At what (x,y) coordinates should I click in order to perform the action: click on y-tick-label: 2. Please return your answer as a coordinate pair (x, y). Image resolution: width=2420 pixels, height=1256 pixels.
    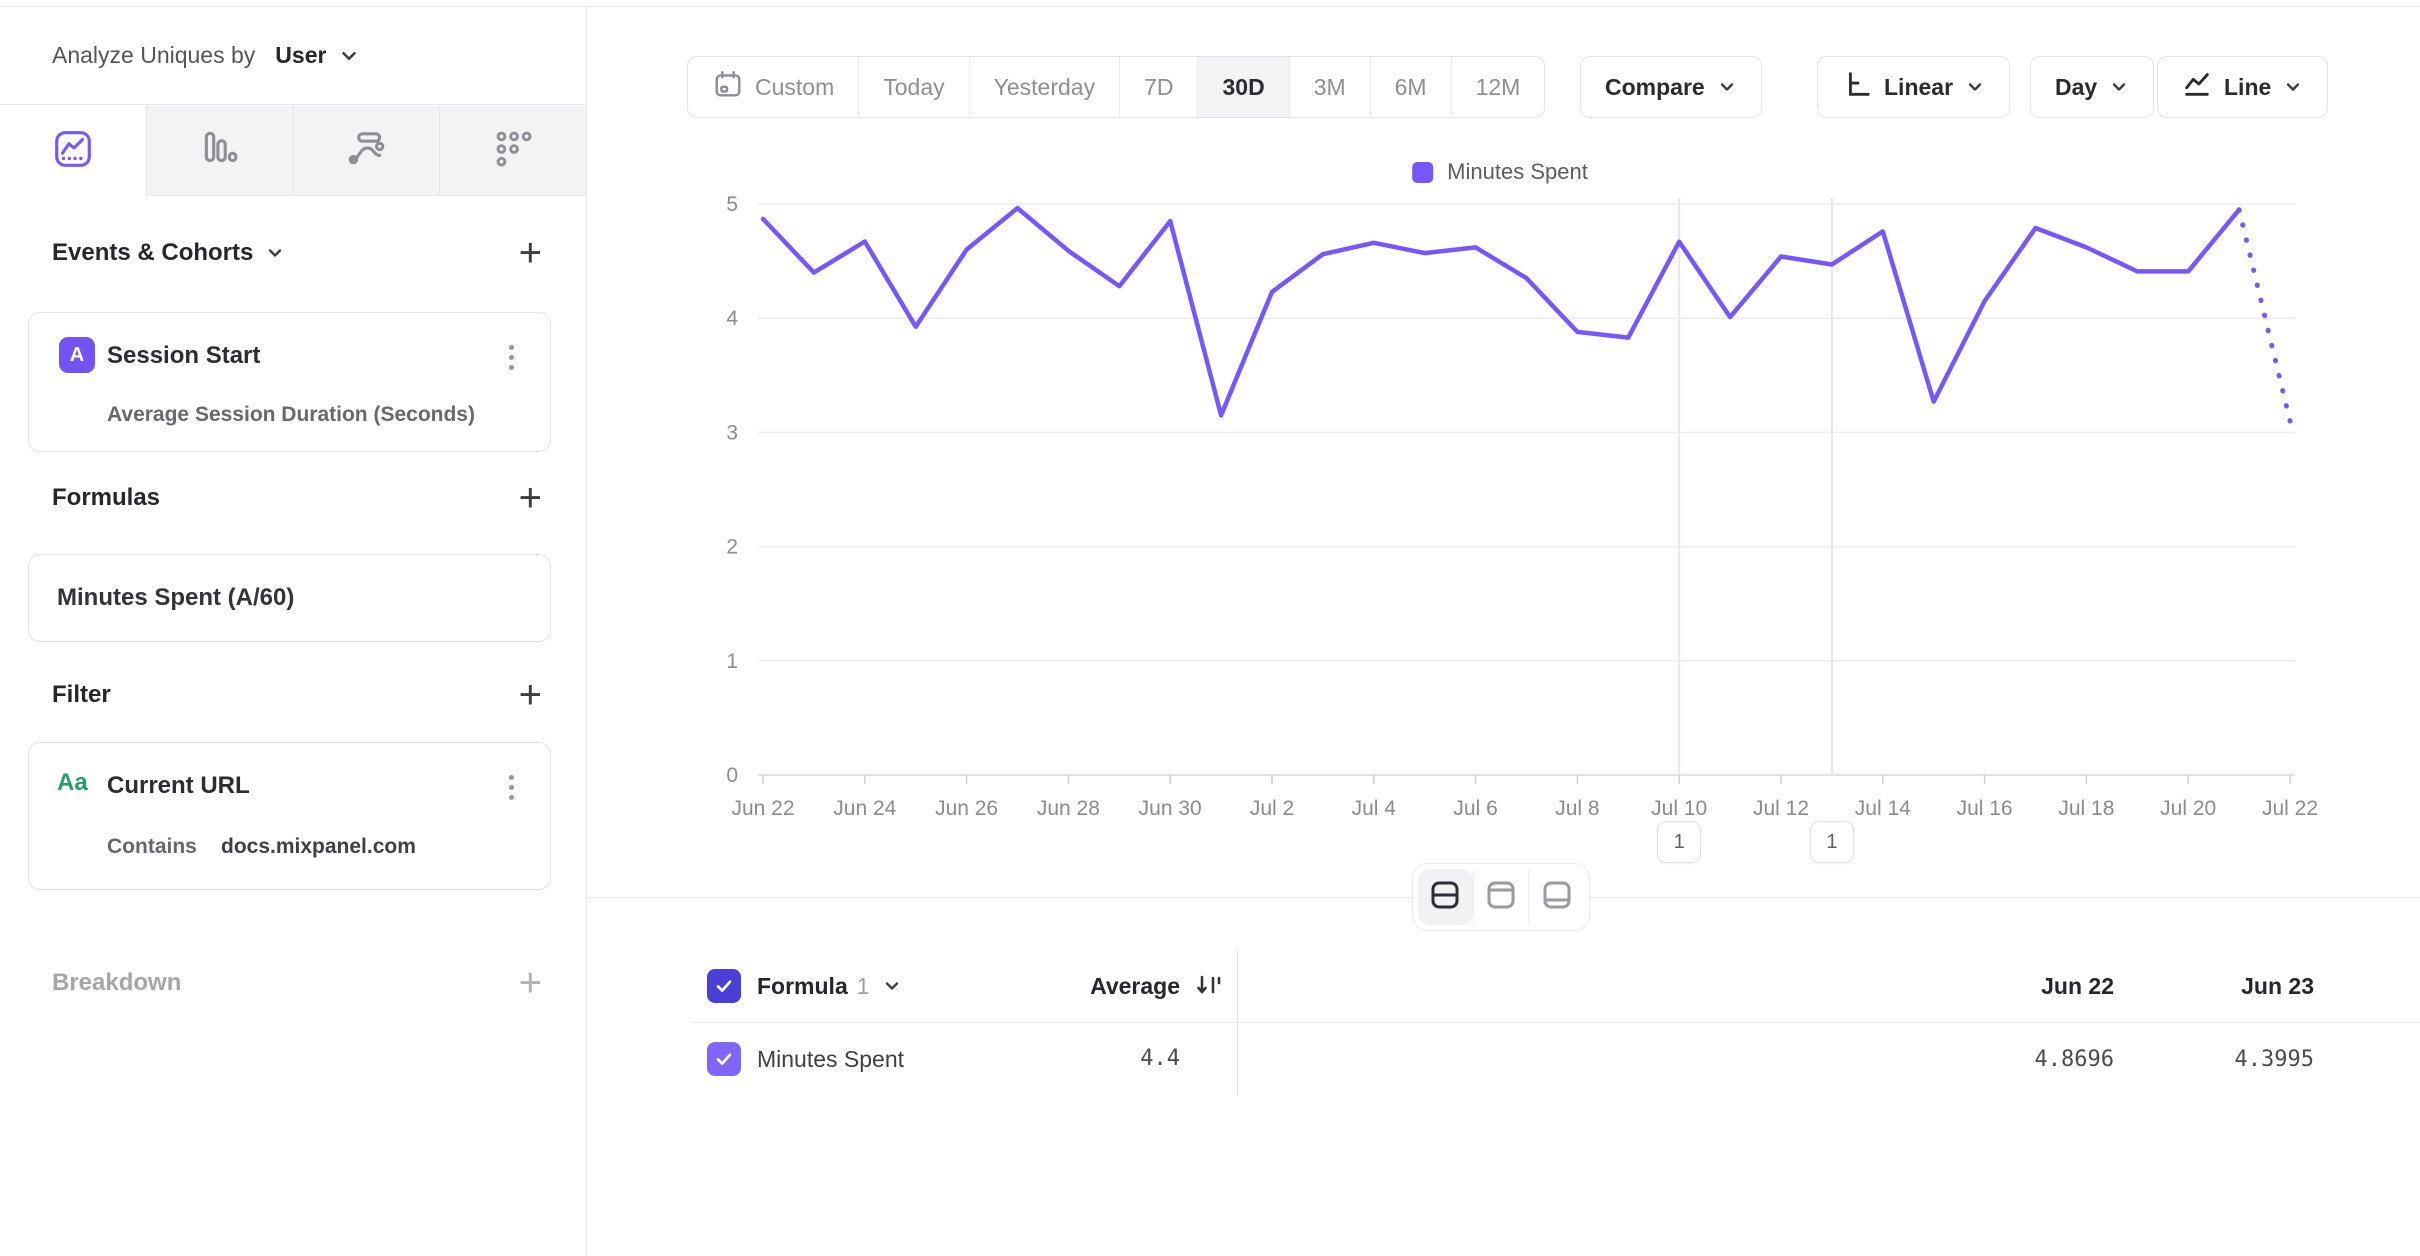
    Looking at the image, I should click on (732, 547).